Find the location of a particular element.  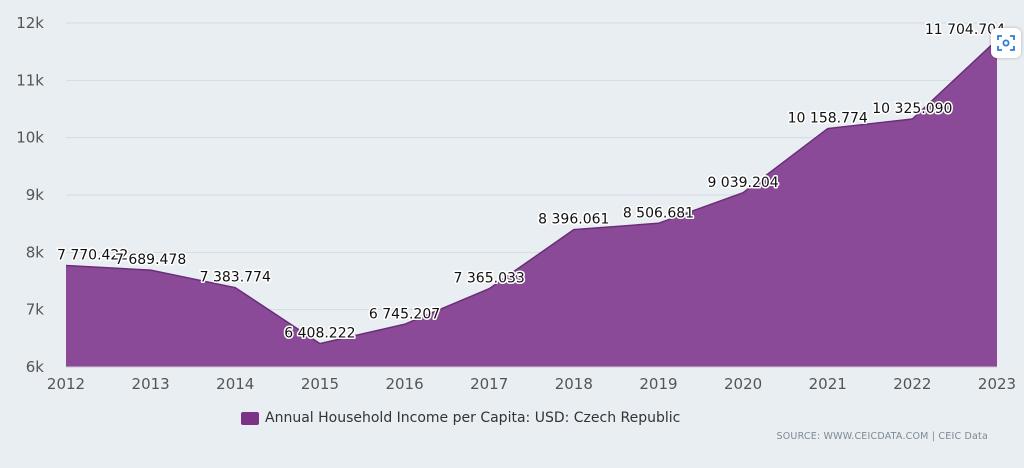

data-label: 6 408.222 is located at coordinates (319, 334).